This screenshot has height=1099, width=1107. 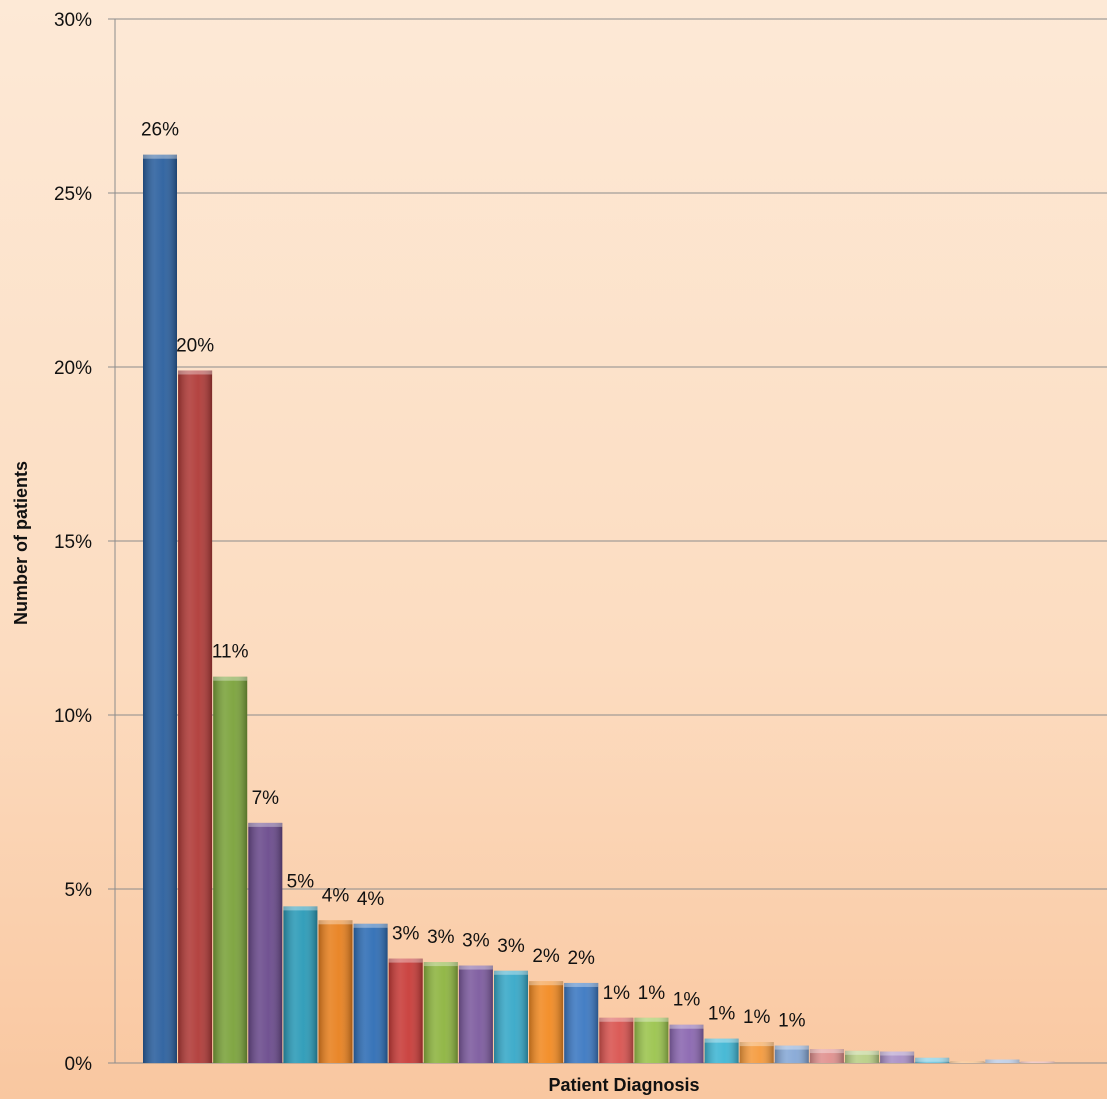 I want to click on y-tick-label: 30%, so click(x=73, y=20).